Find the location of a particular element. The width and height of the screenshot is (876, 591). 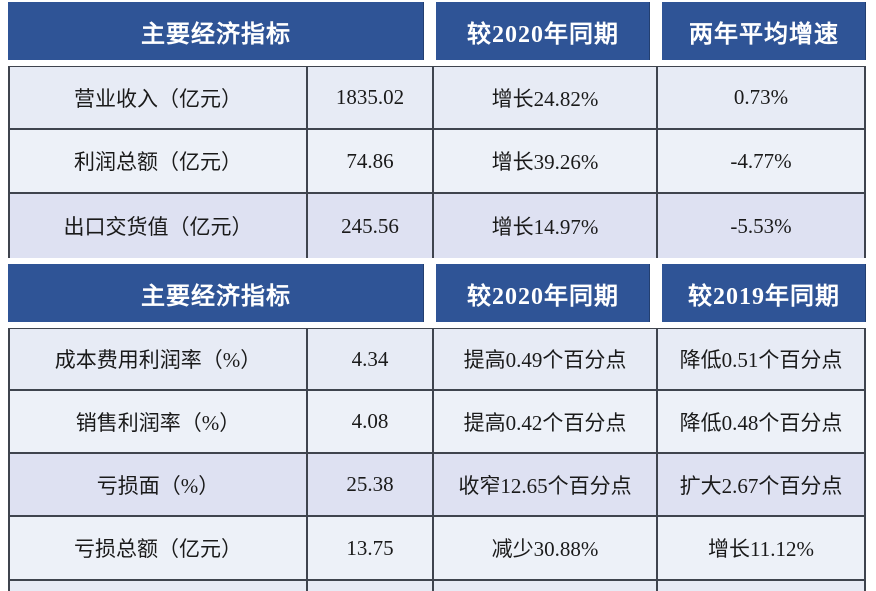

value-cell: 74.86 is located at coordinates (369, 161).